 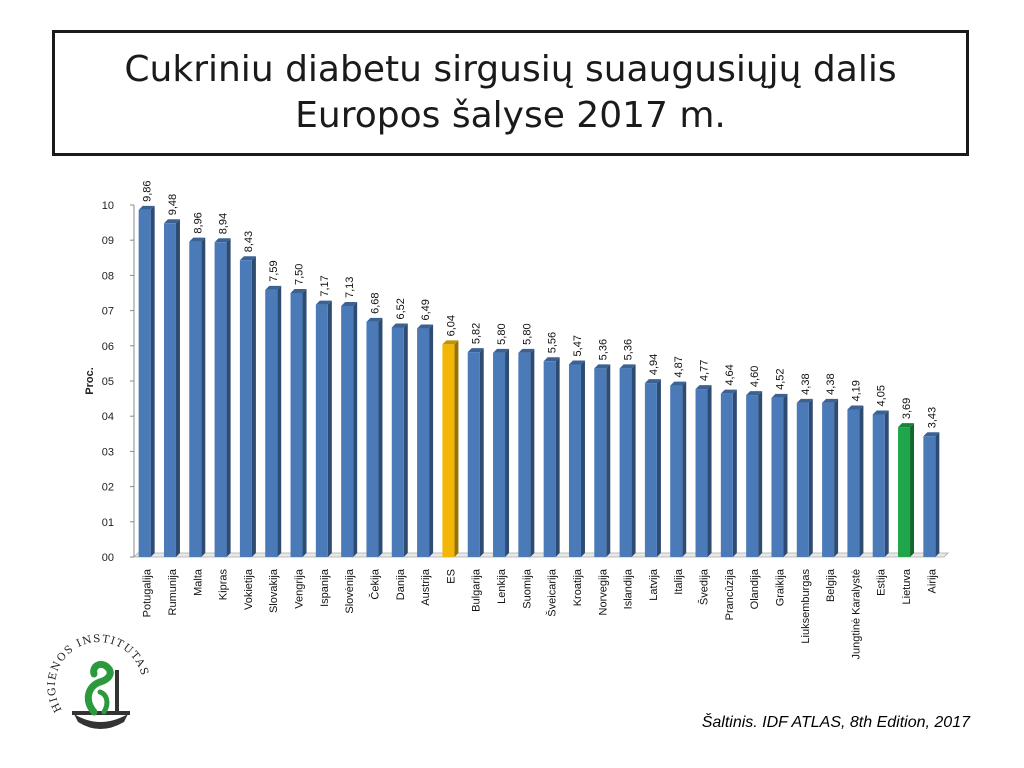 I want to click on x-tick-label: Vengrija, so click(x=300, y=588).